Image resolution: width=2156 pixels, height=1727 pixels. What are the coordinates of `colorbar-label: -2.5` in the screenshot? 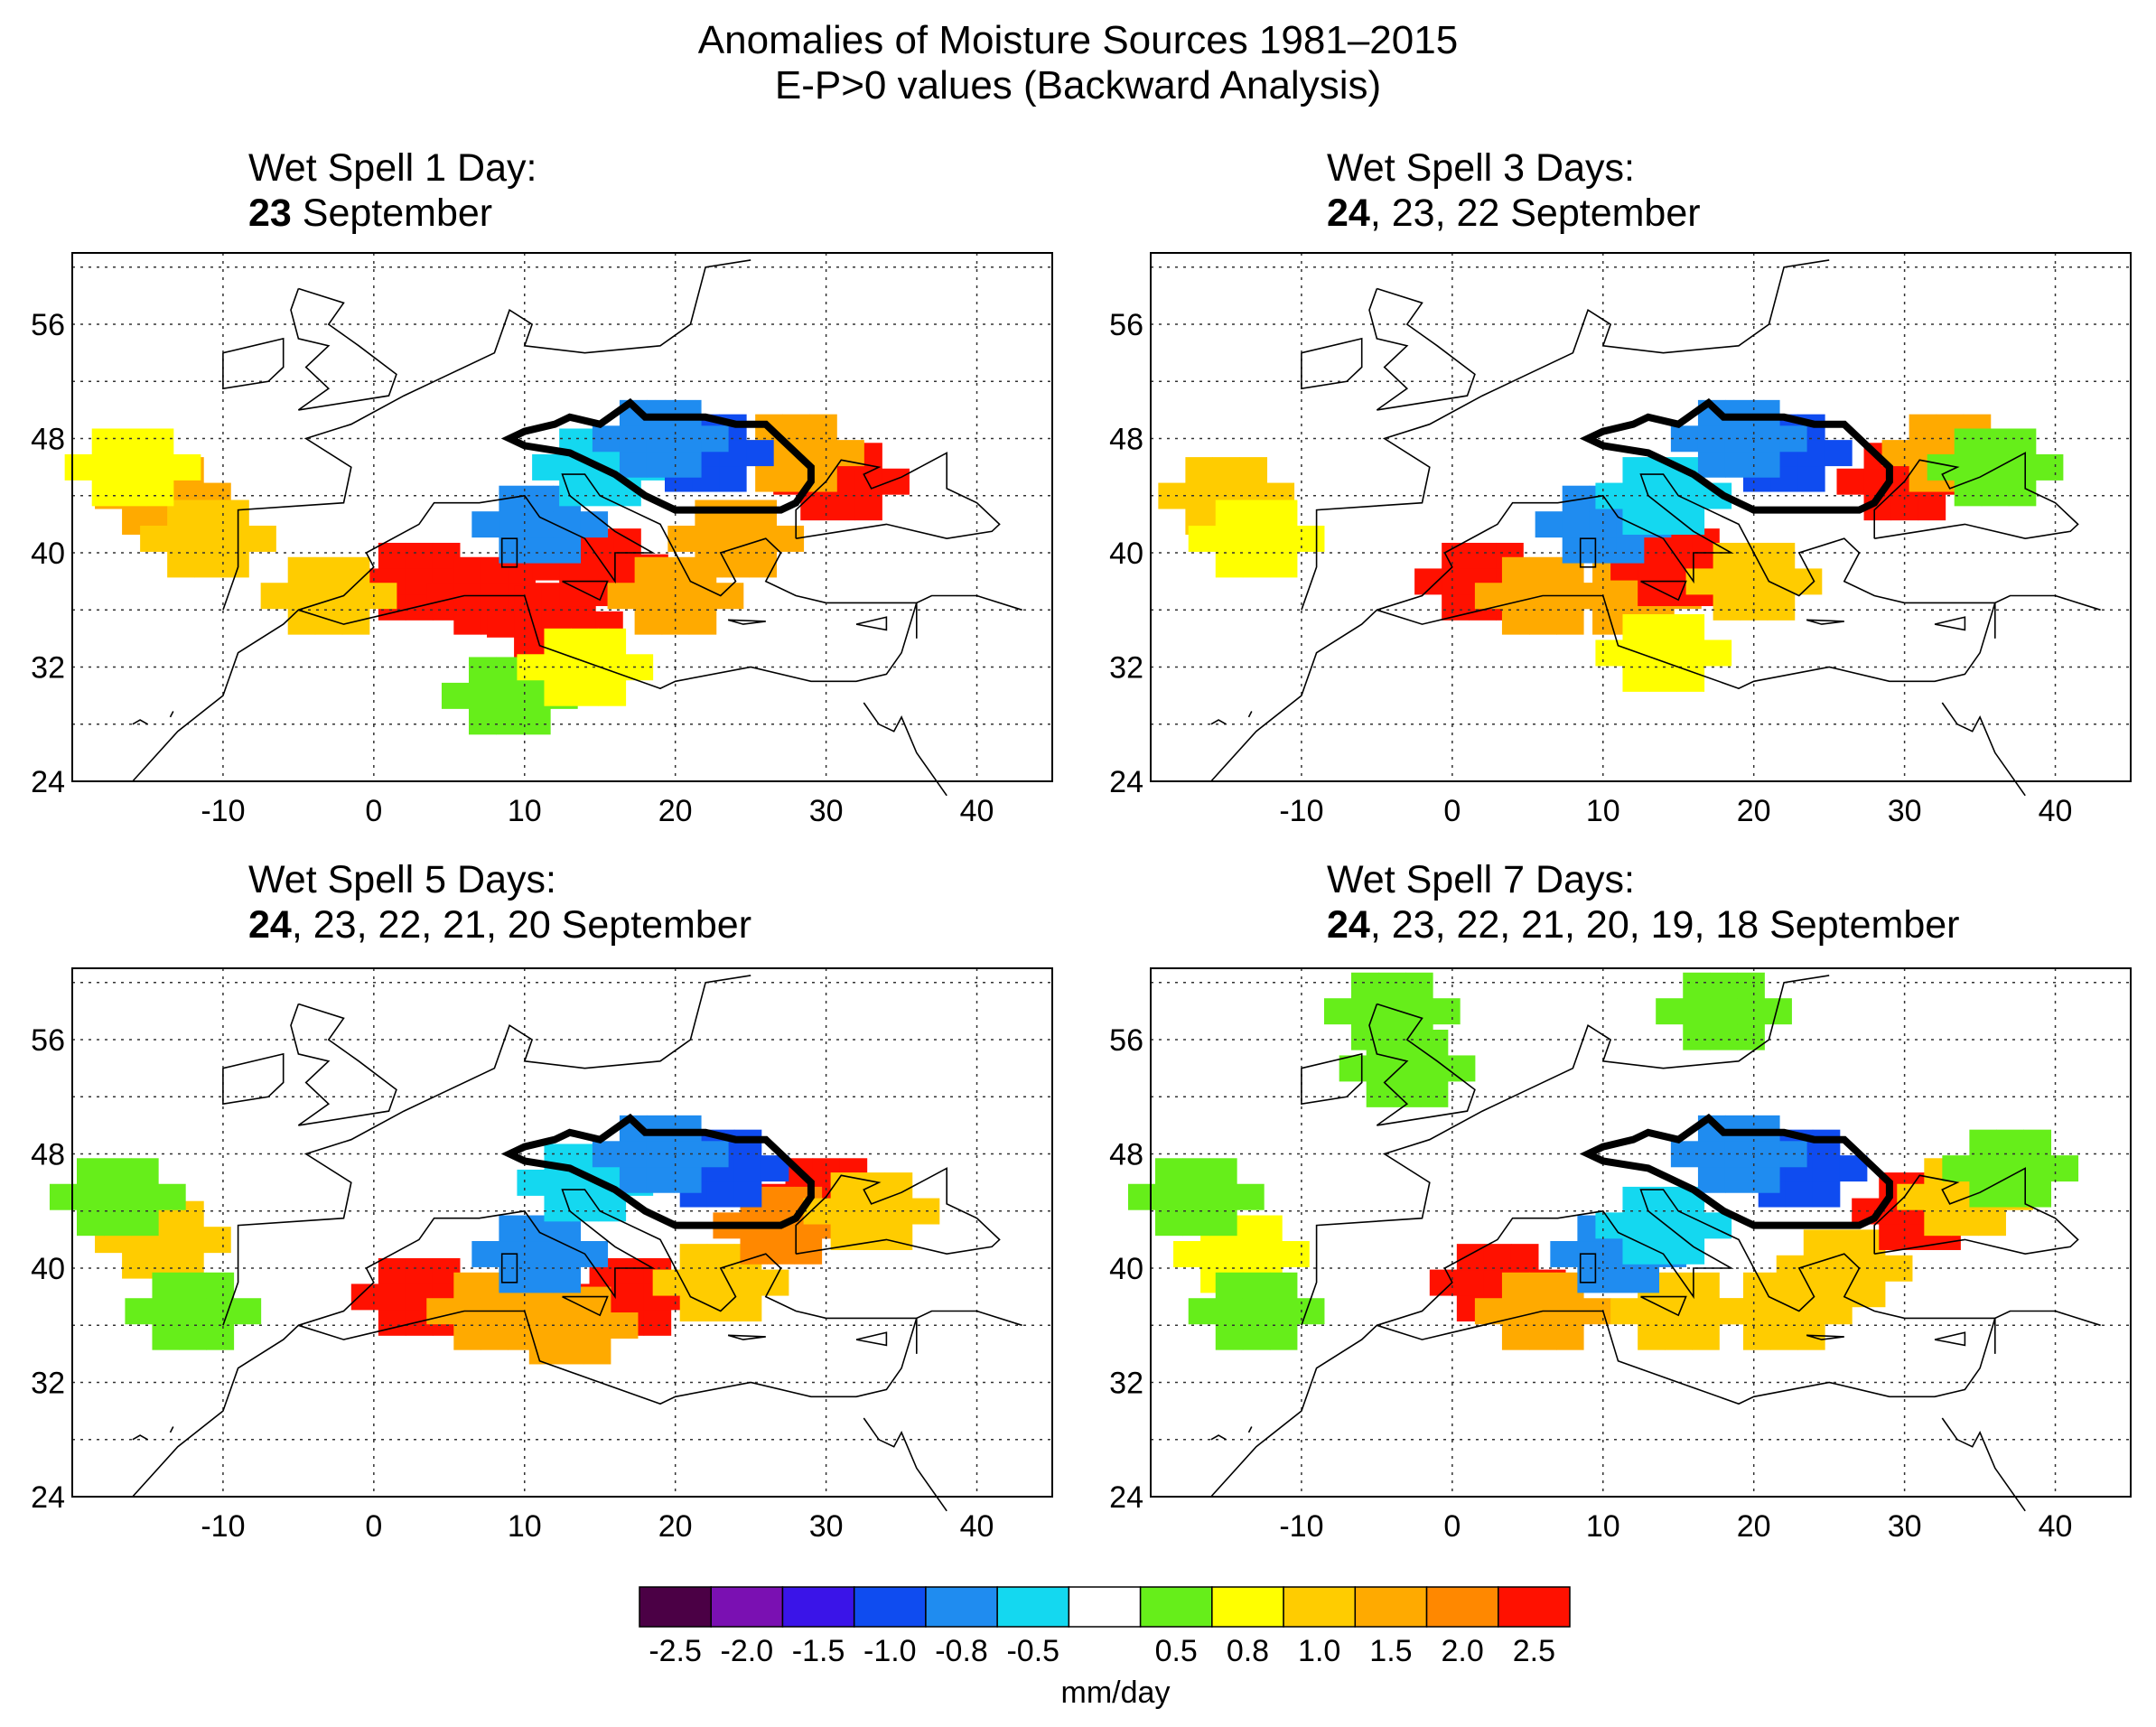 It's located at (675, 1651).